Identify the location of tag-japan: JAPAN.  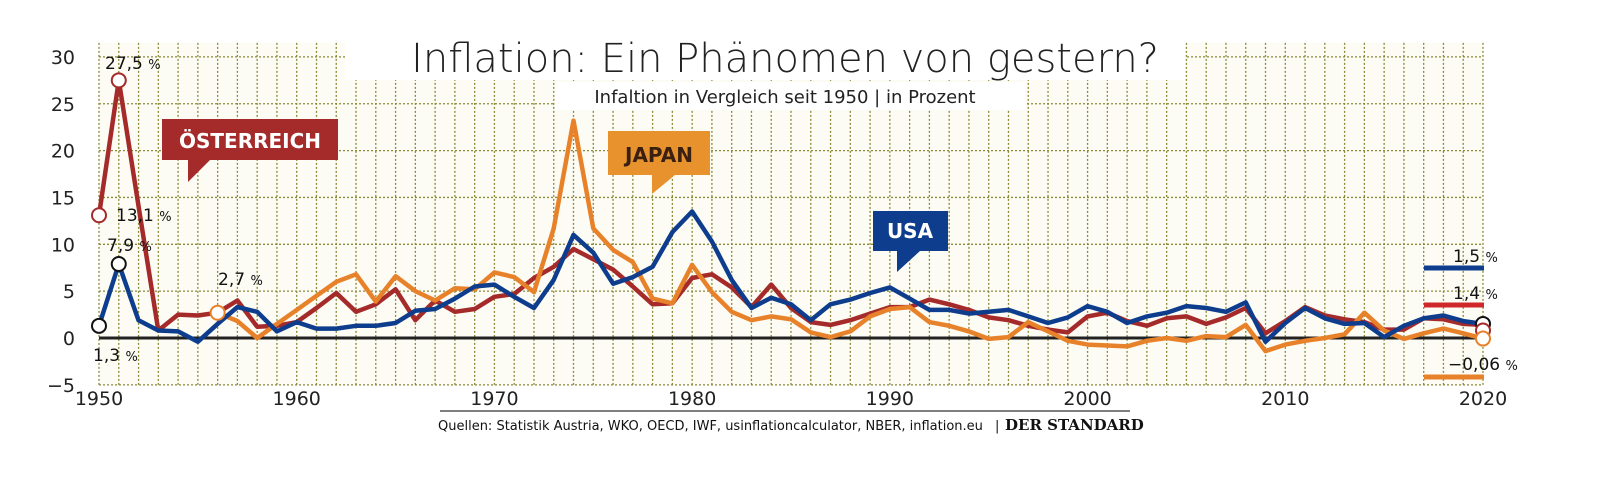
(659, 162).